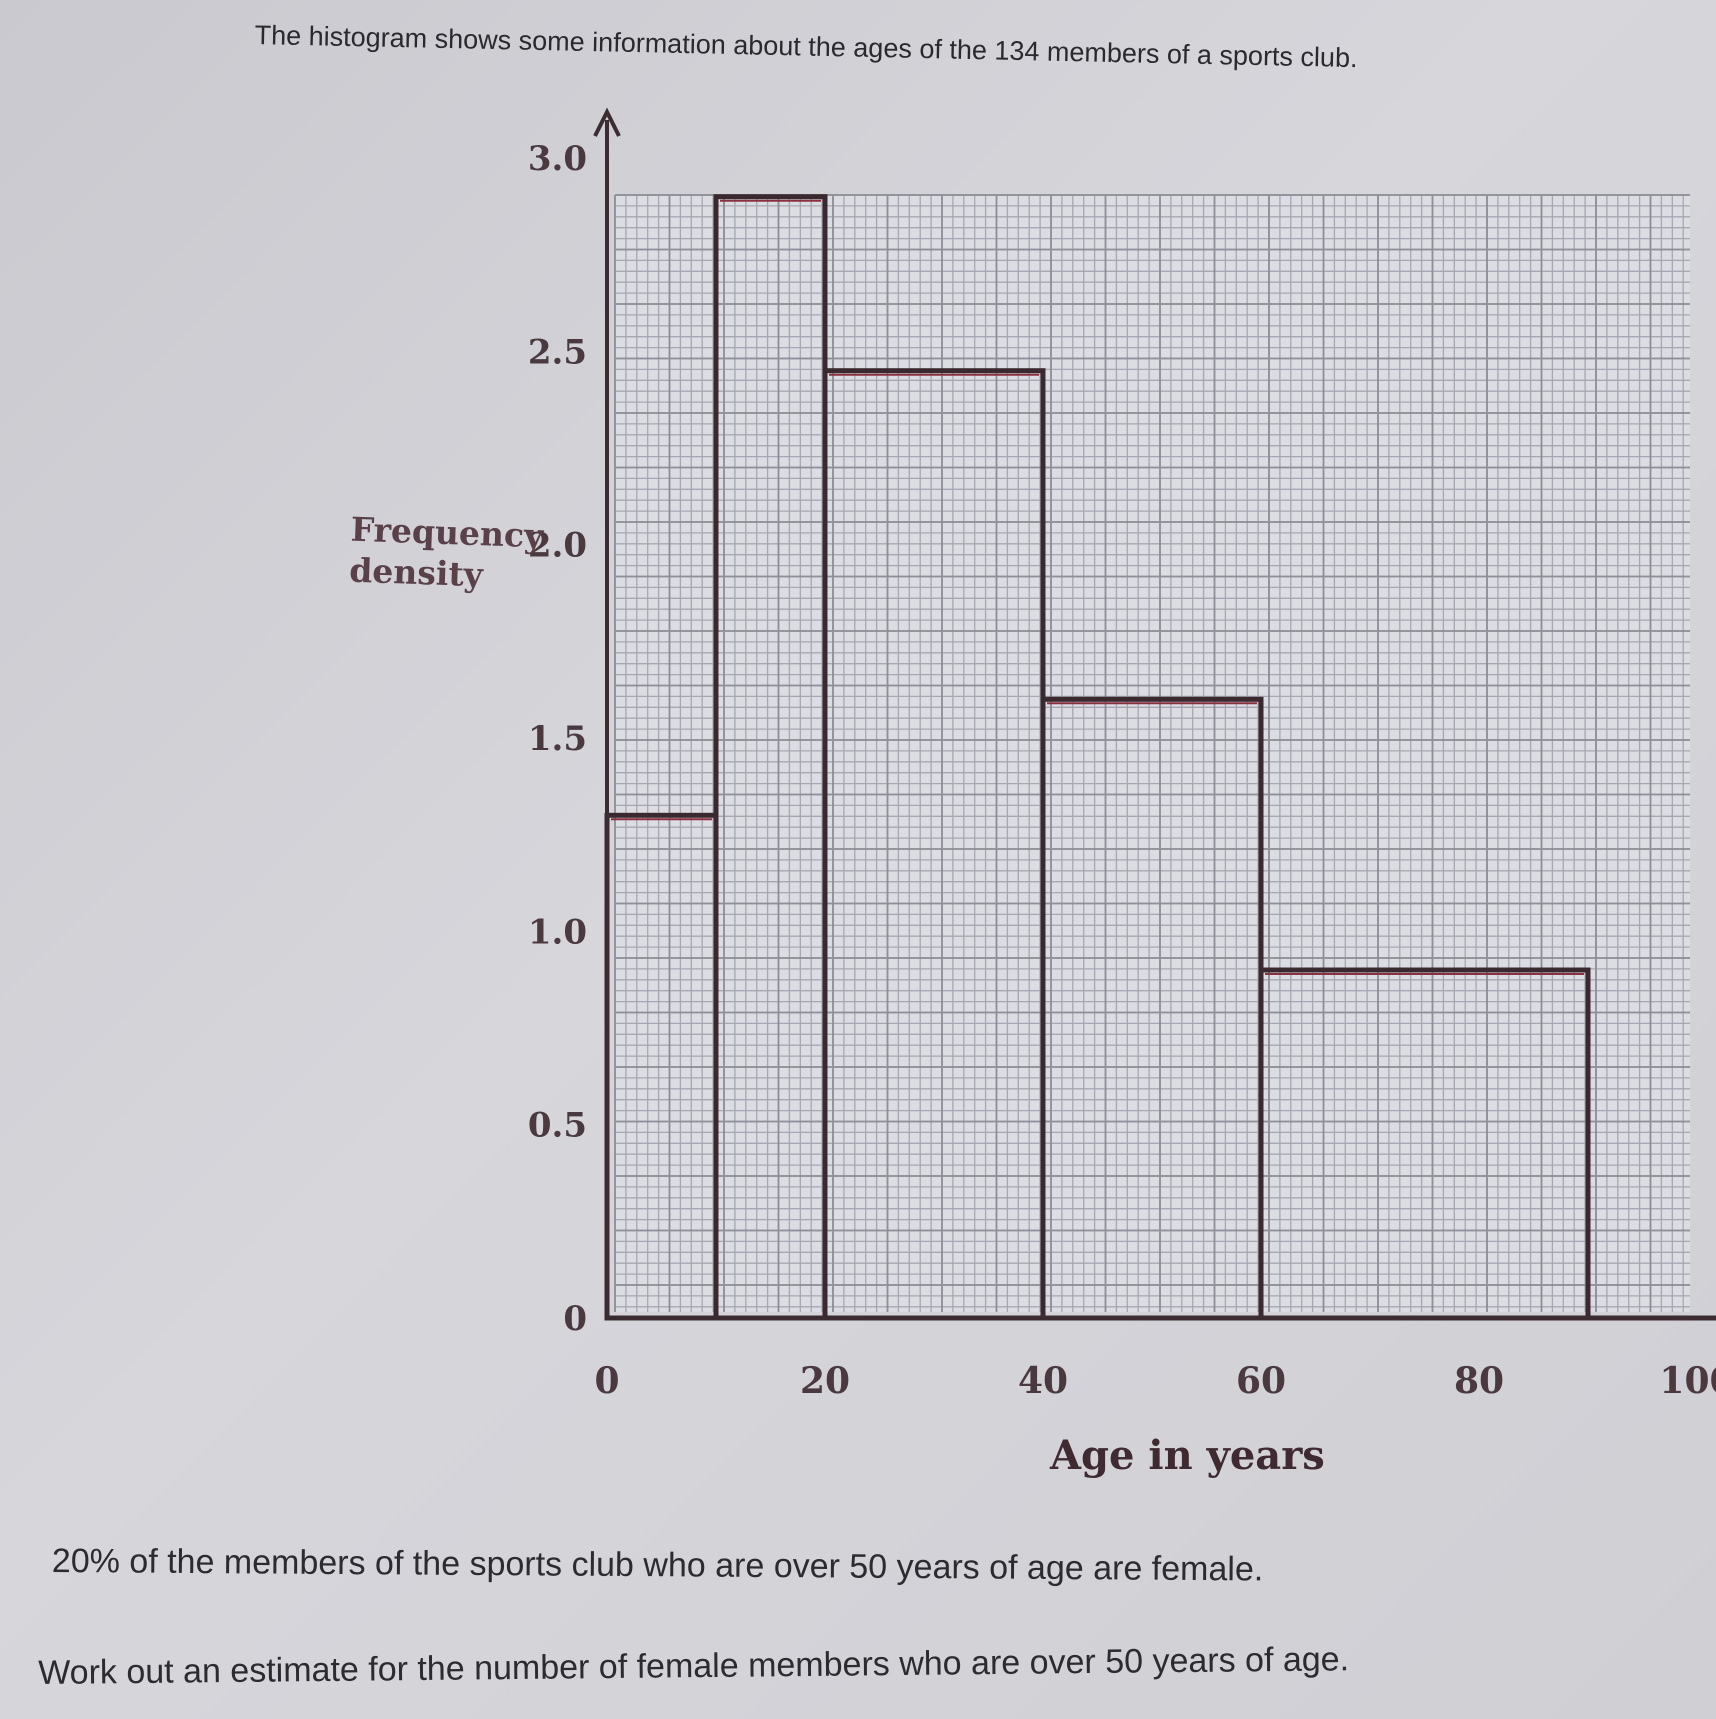 This screenshot has width=1716, height=1719. I want to click on y-axis-label-line1: Frequency, so click(447, 532).